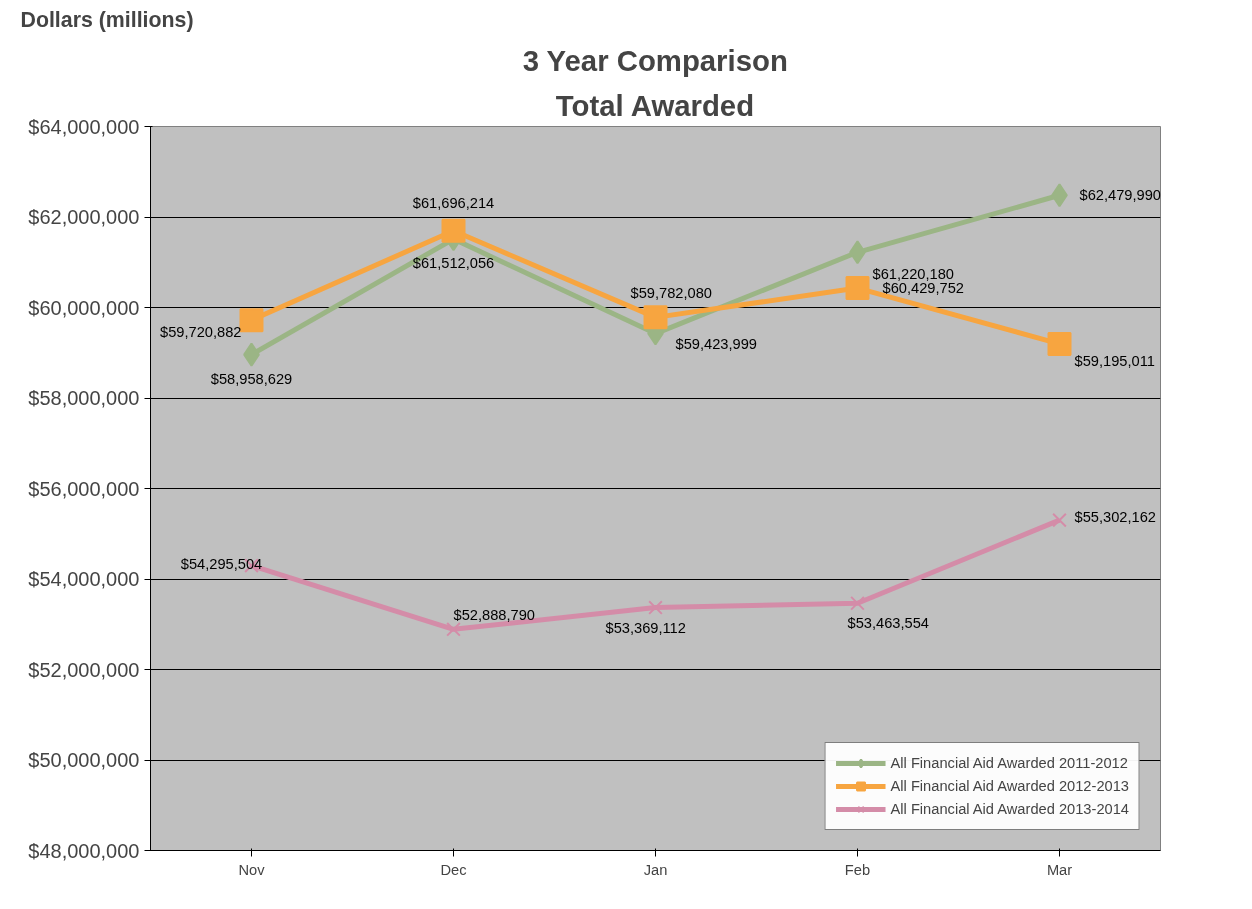  Describe the element at coordinates (107, 19) in the screenshot. I see `y-axis-title: Dollars (millions)` at that location.